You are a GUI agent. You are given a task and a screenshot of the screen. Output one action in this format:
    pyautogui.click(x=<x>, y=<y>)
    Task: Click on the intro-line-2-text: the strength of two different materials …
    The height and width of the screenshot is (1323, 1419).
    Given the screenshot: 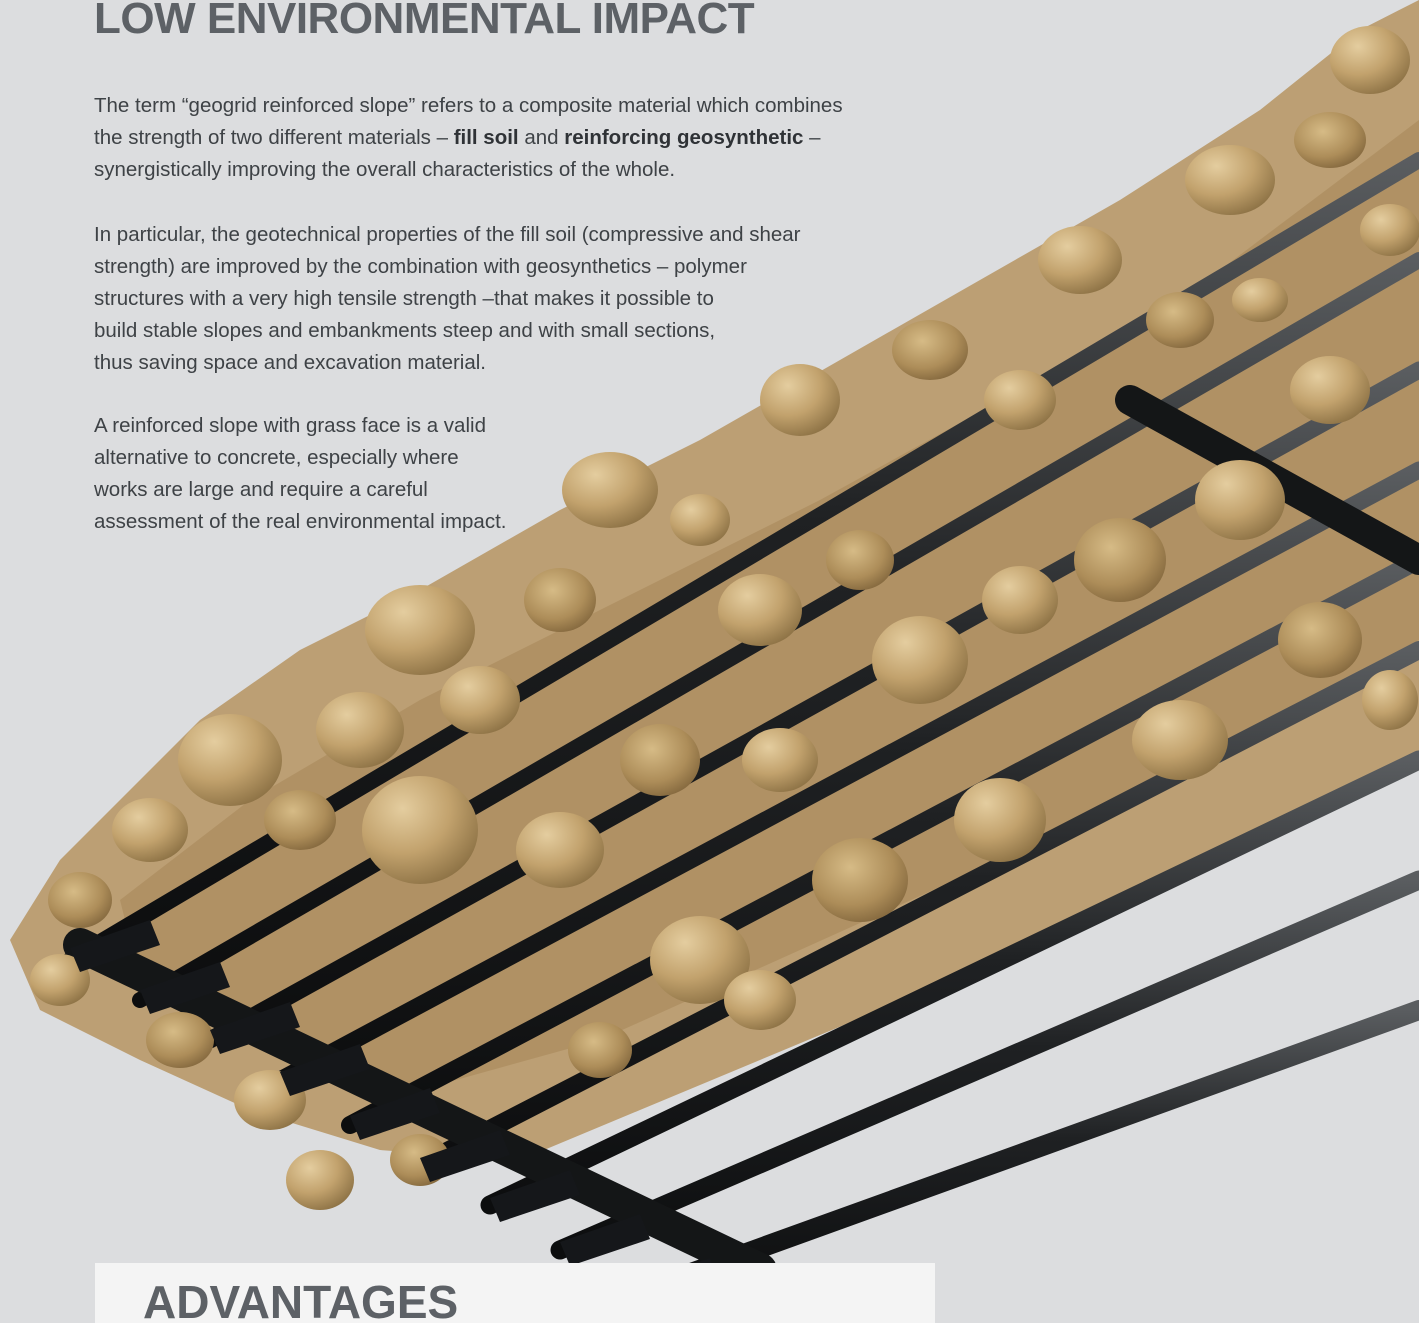 What is the action you would take?
    pyautogui.click(x=274, y=137)
    